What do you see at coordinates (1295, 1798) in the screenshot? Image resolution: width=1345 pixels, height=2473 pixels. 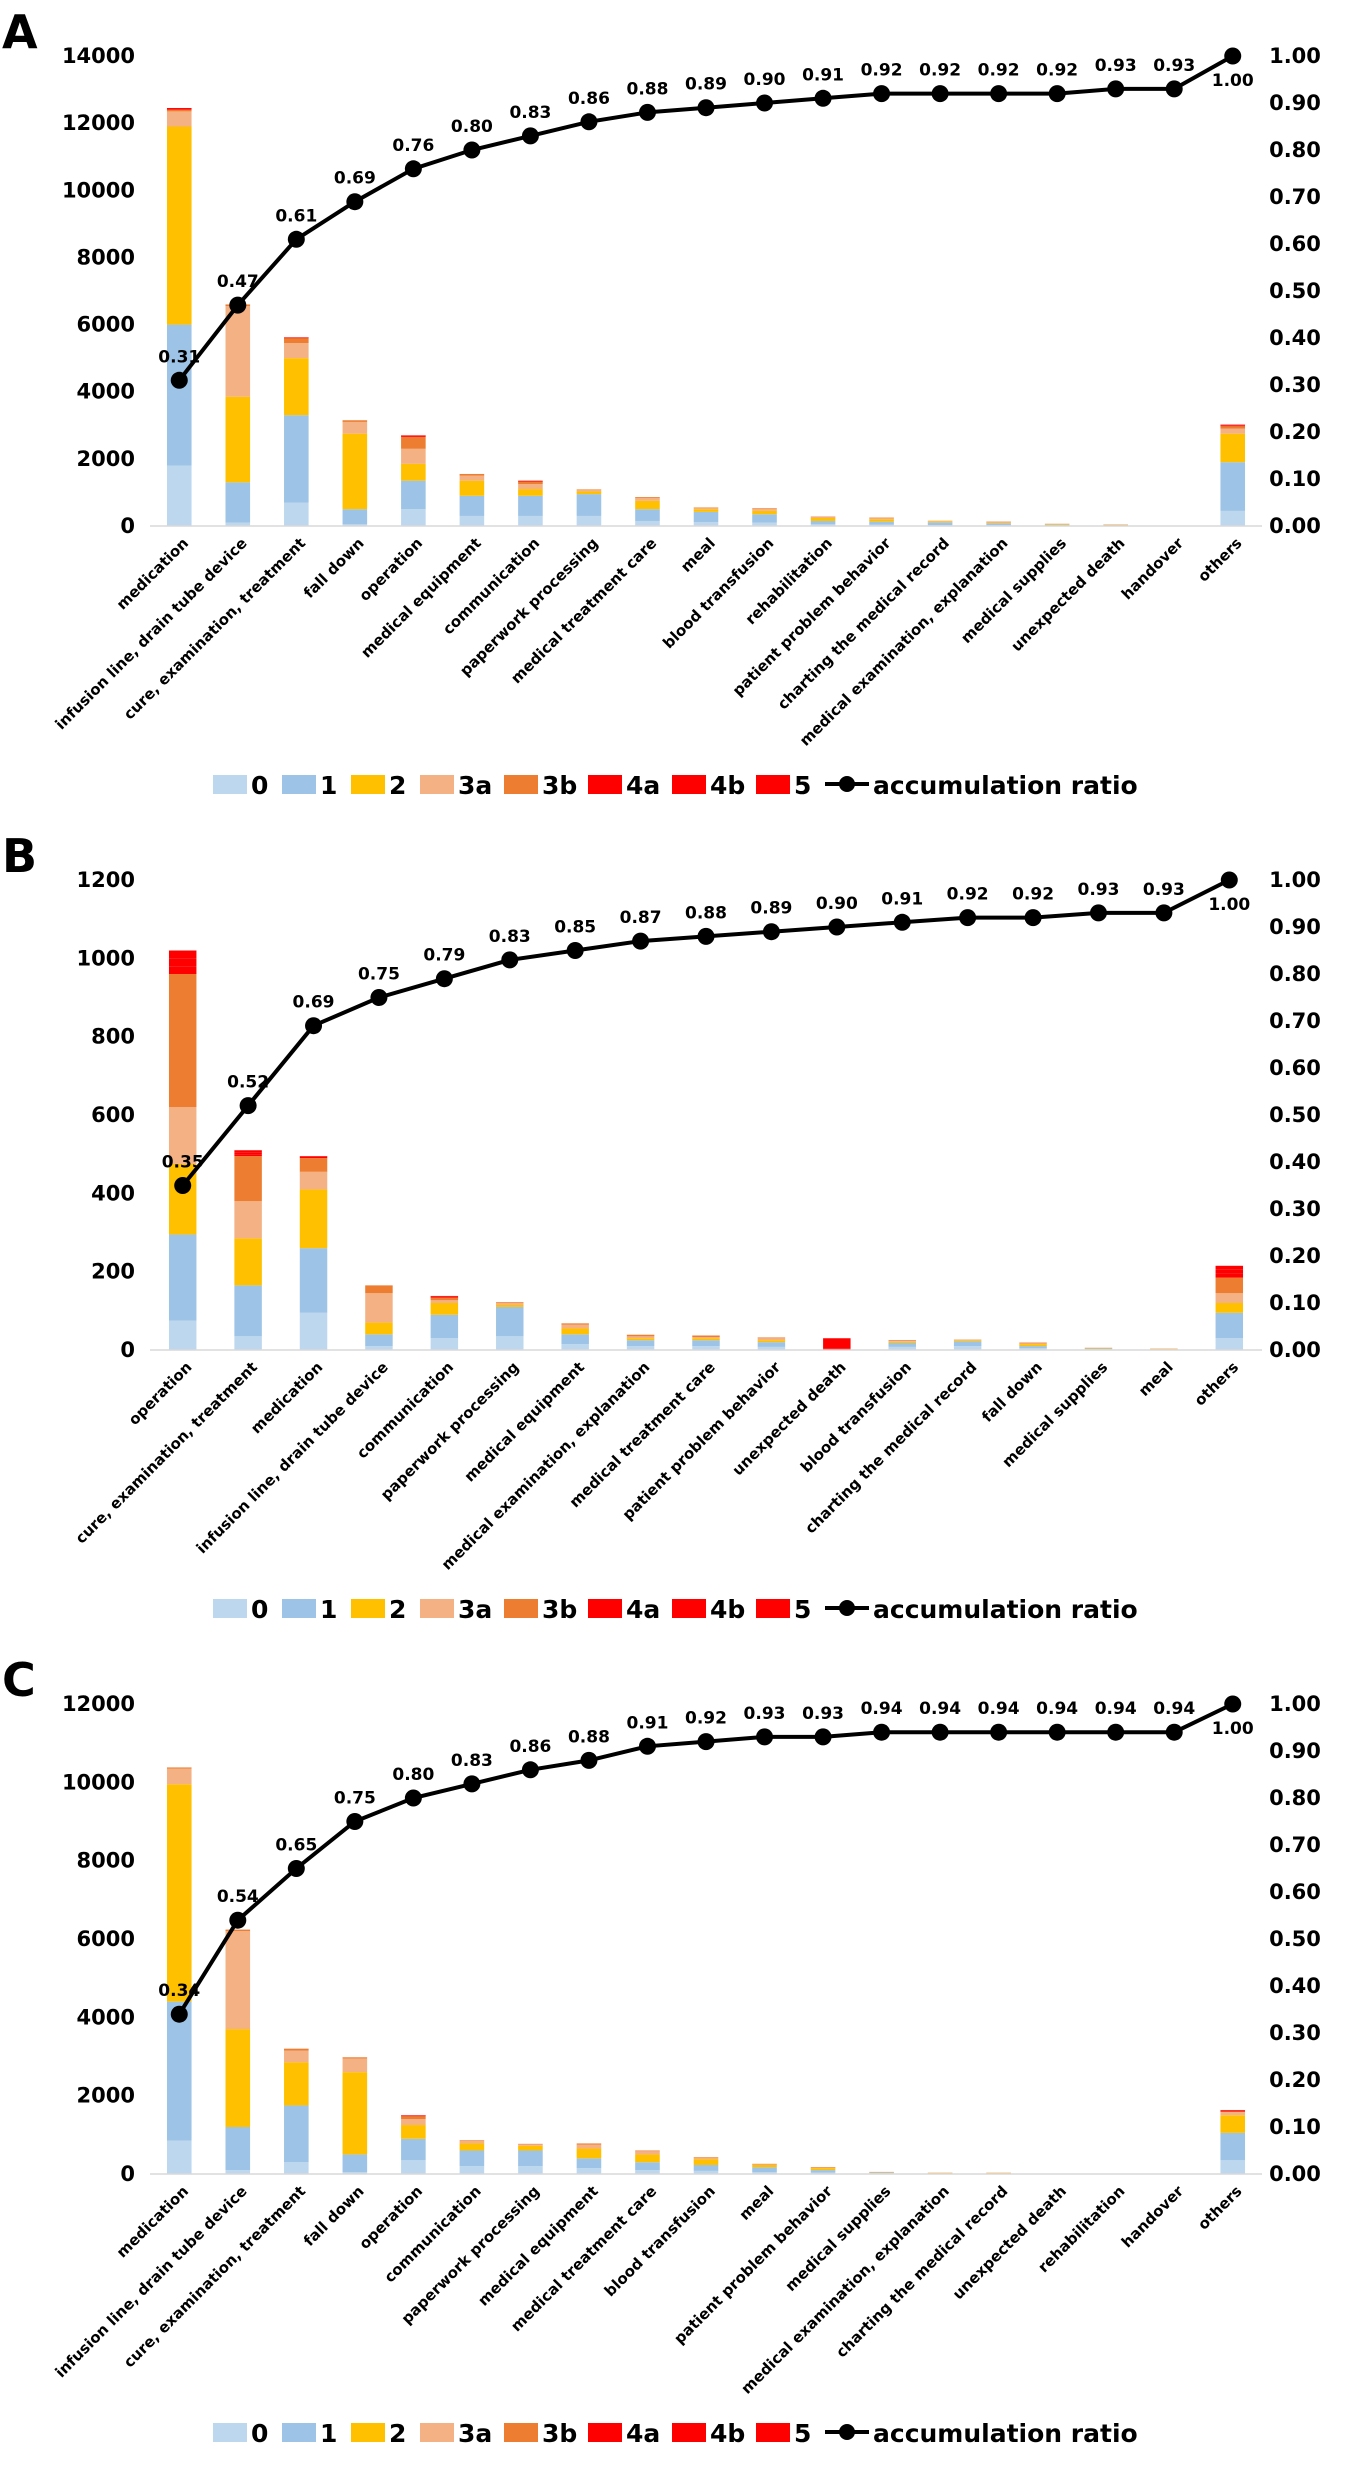 I see `y2-tick-label-c-8: 0.80` at bounding box center [1295, 1798].